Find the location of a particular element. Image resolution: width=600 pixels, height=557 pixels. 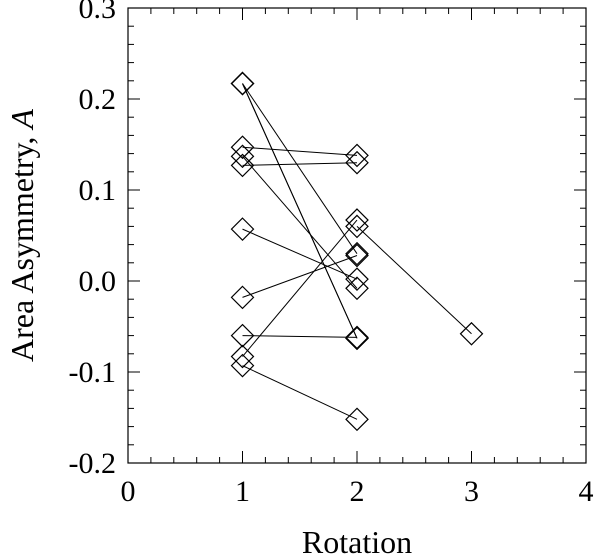

y-axis-title: Area Asymmetry, A is located at coordinates (22, 235).